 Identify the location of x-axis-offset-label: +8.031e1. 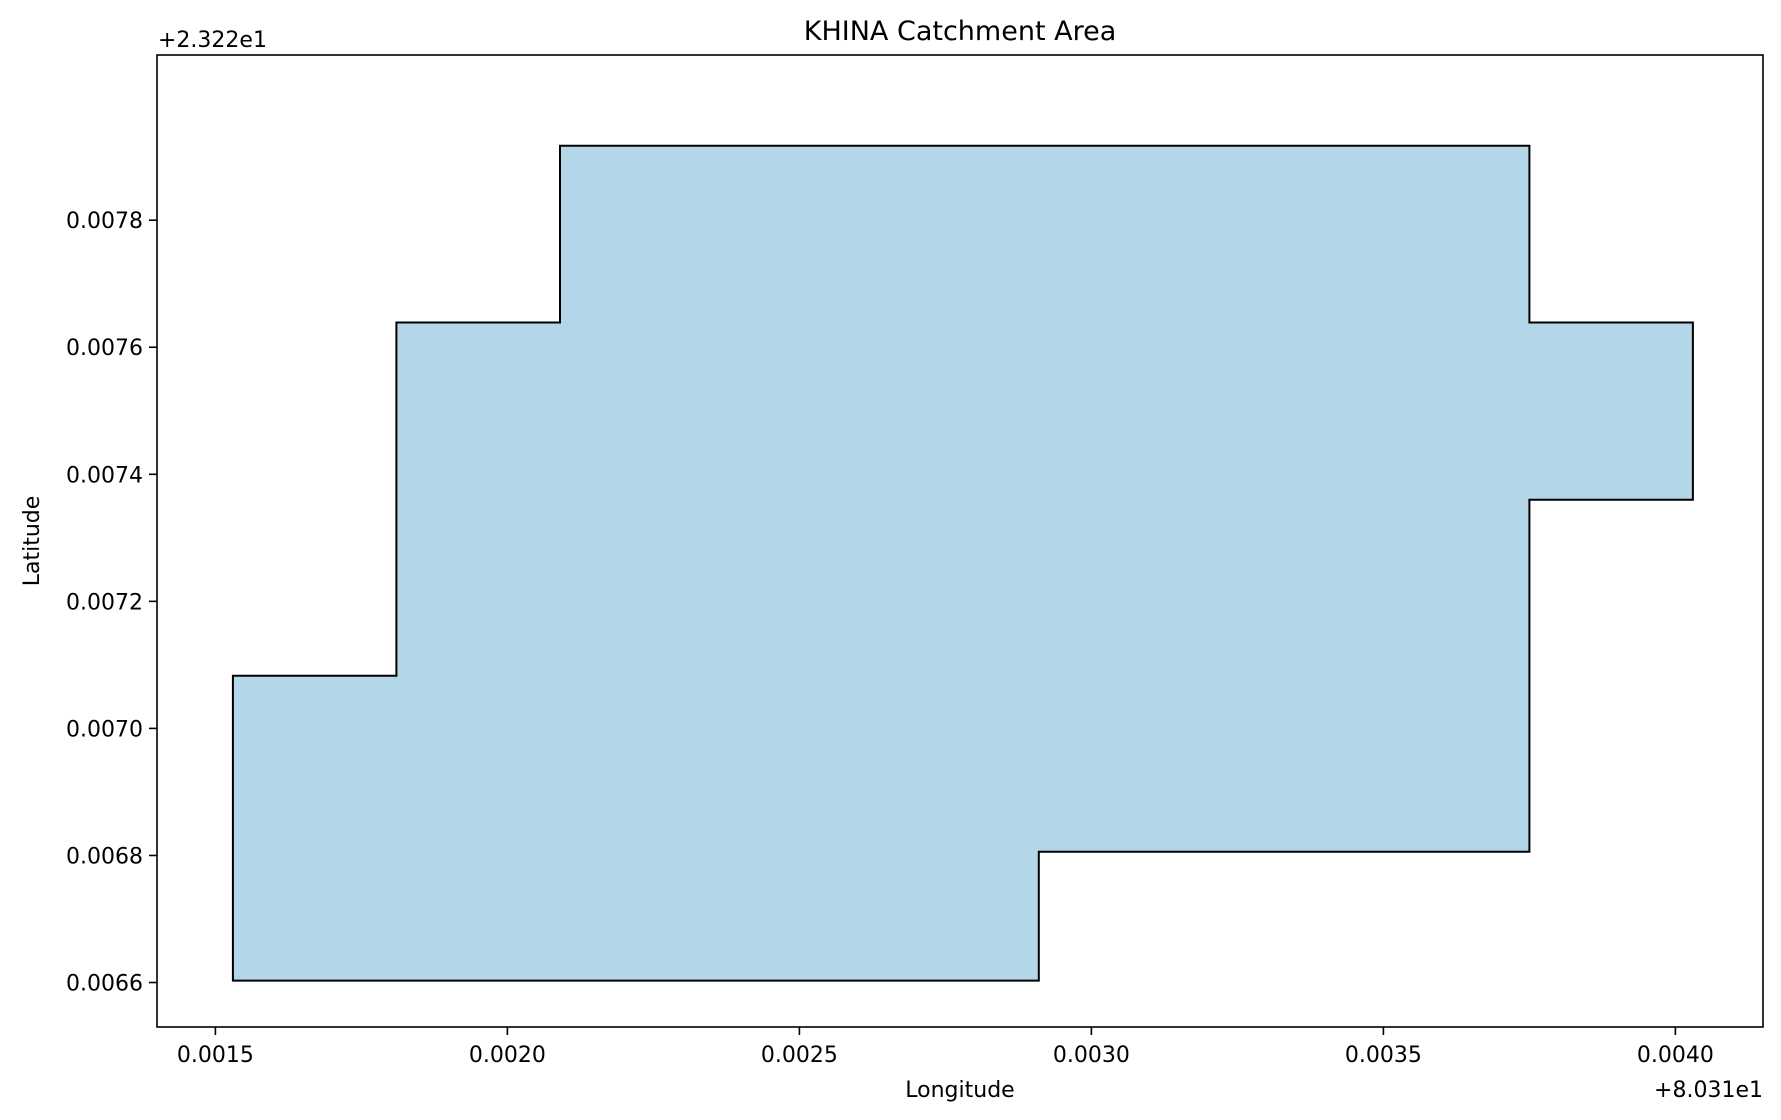
(1708, 1090).